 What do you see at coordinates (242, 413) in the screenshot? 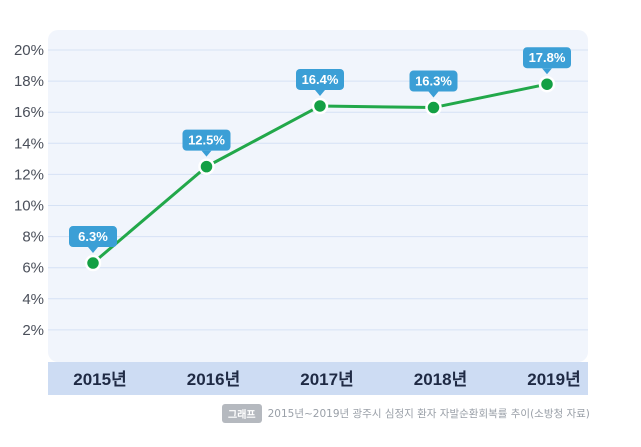
I see `caption-badge: 그래프` at bounding box center [242, 413].